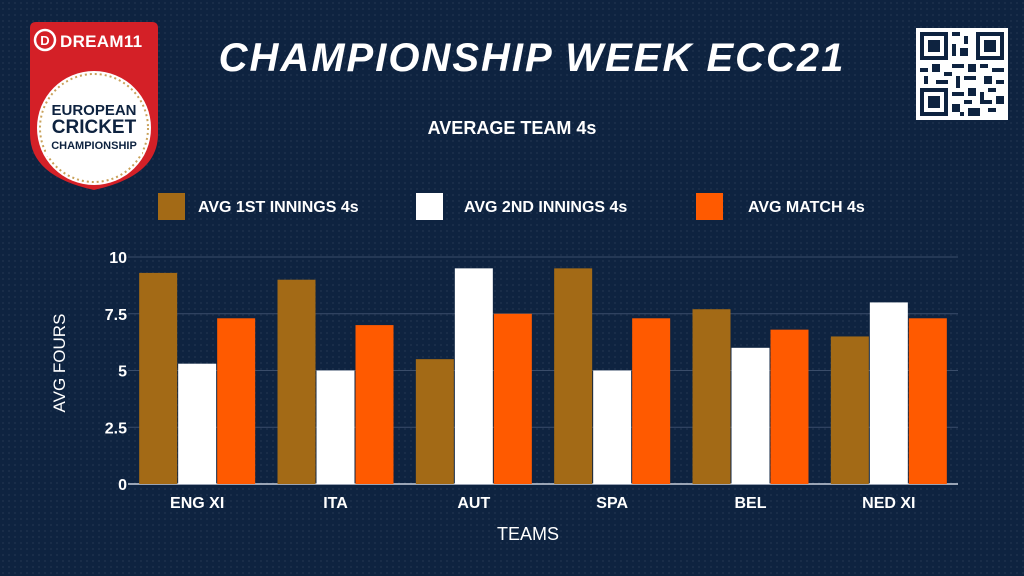 The width and height of the screenshot is (1024, 576). Describe the element at coordinates (122, 485) in the screenshot. I see `y-tick-label: 0` at that location.